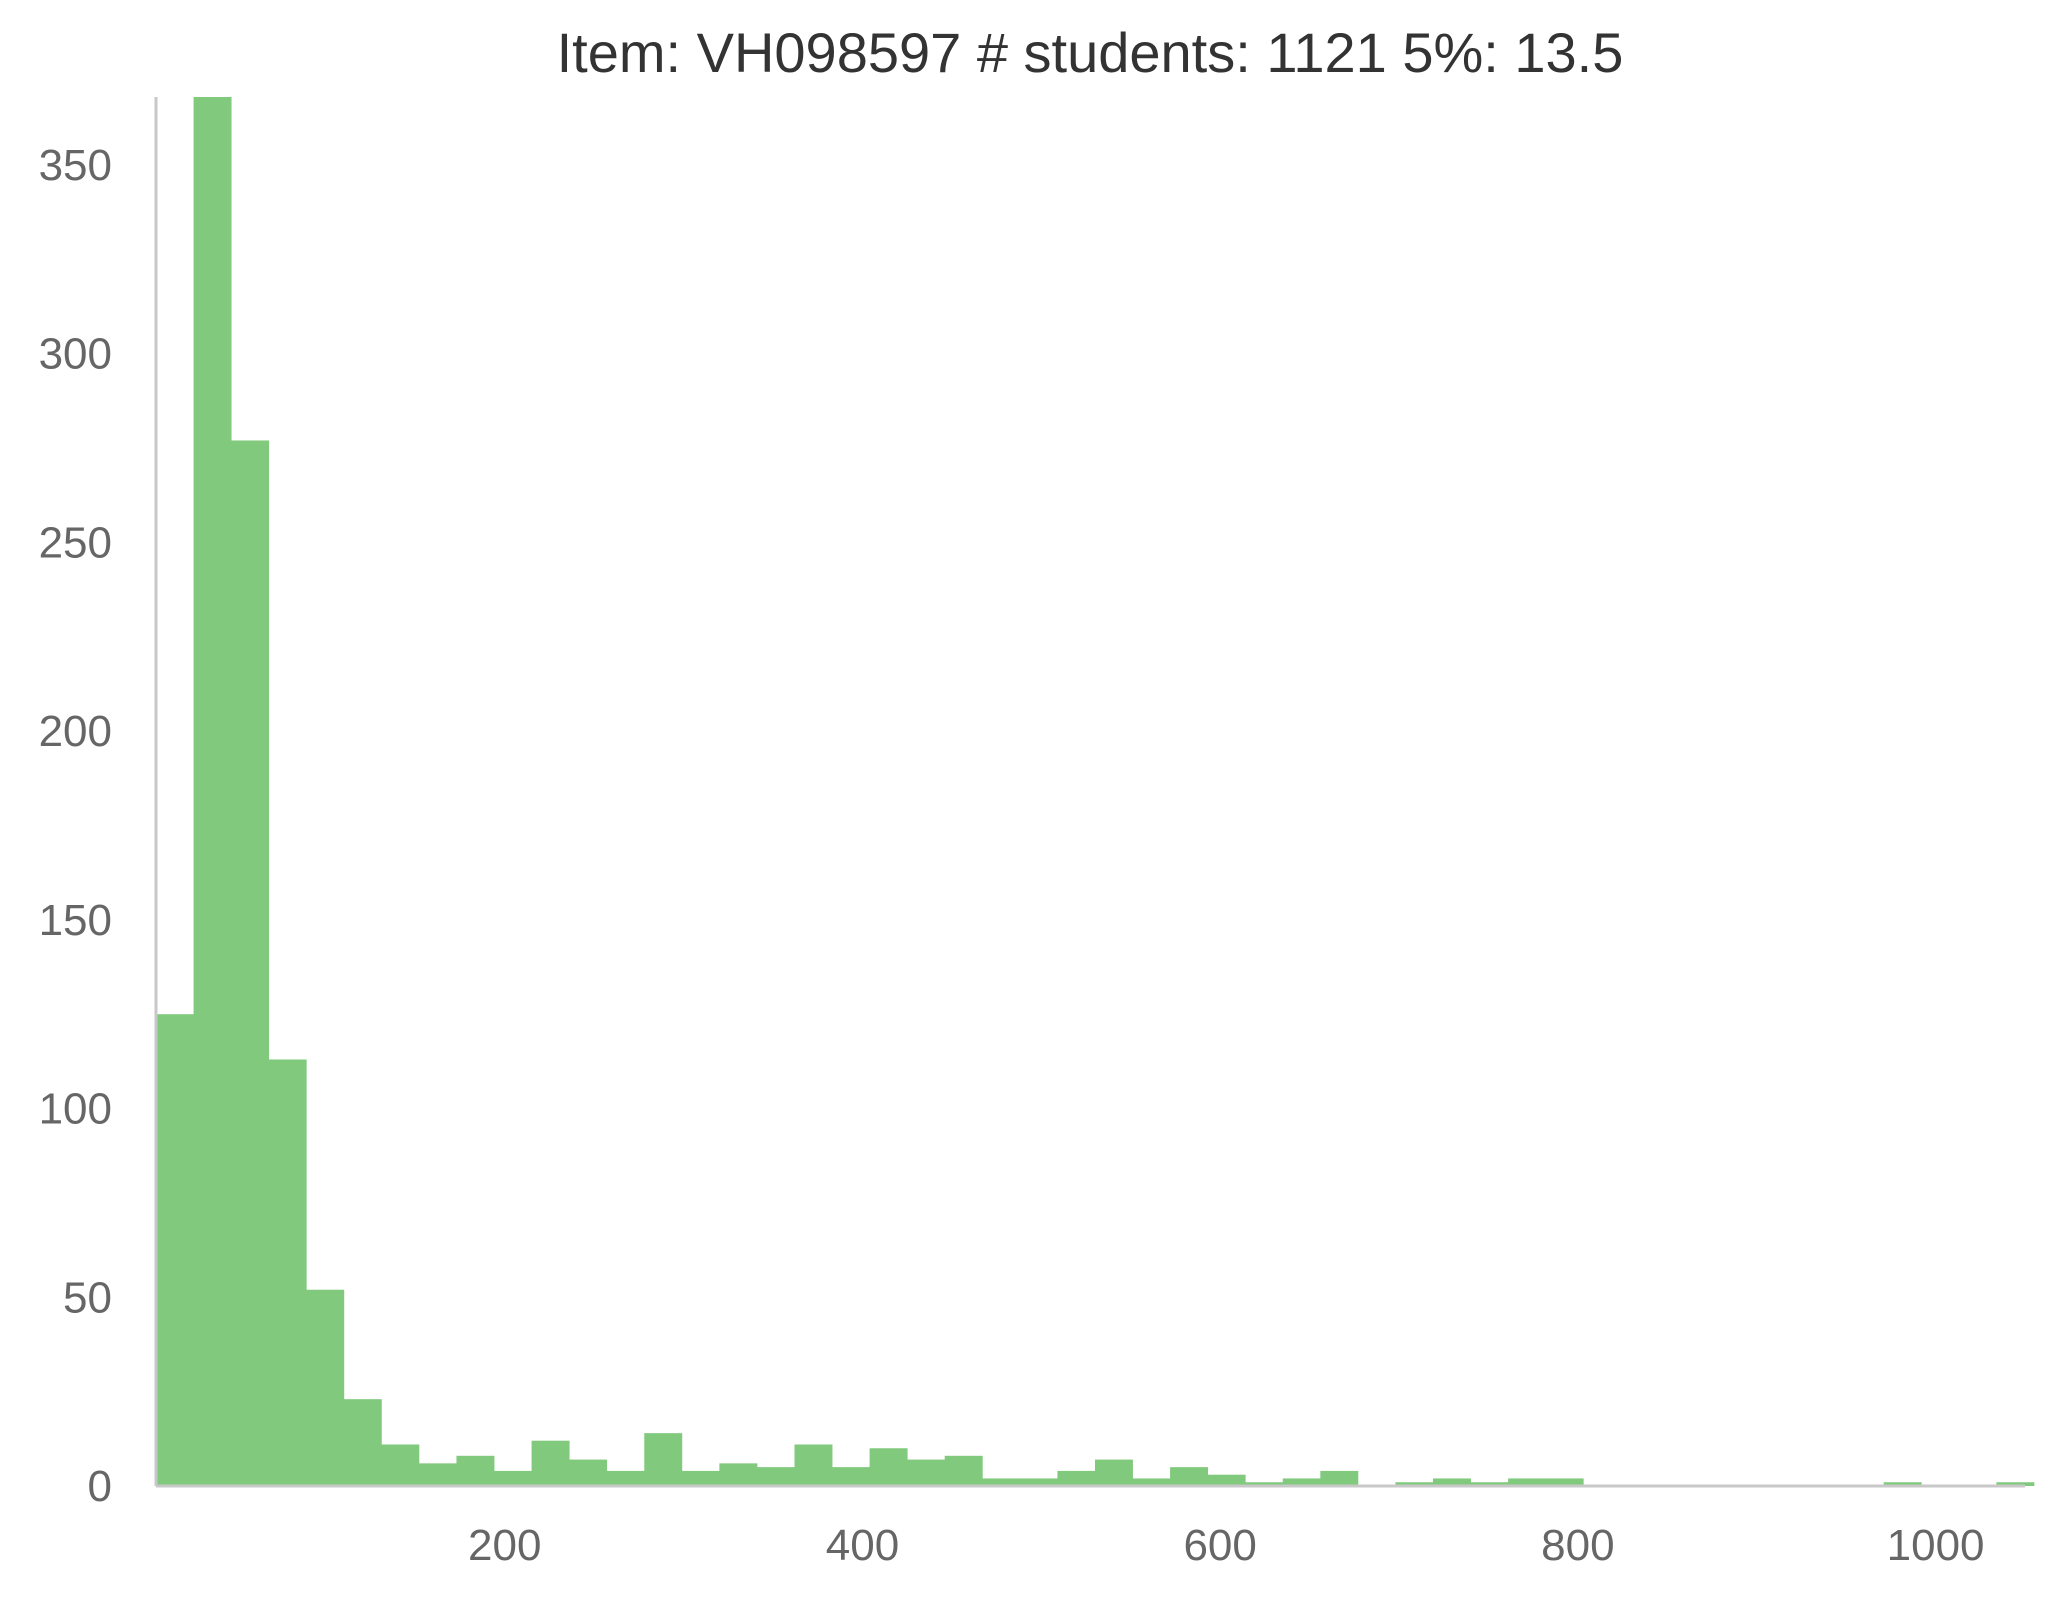 The image size is (2047, 1601). I want to click on x-tick-label: 600, so click(1219, 1545).